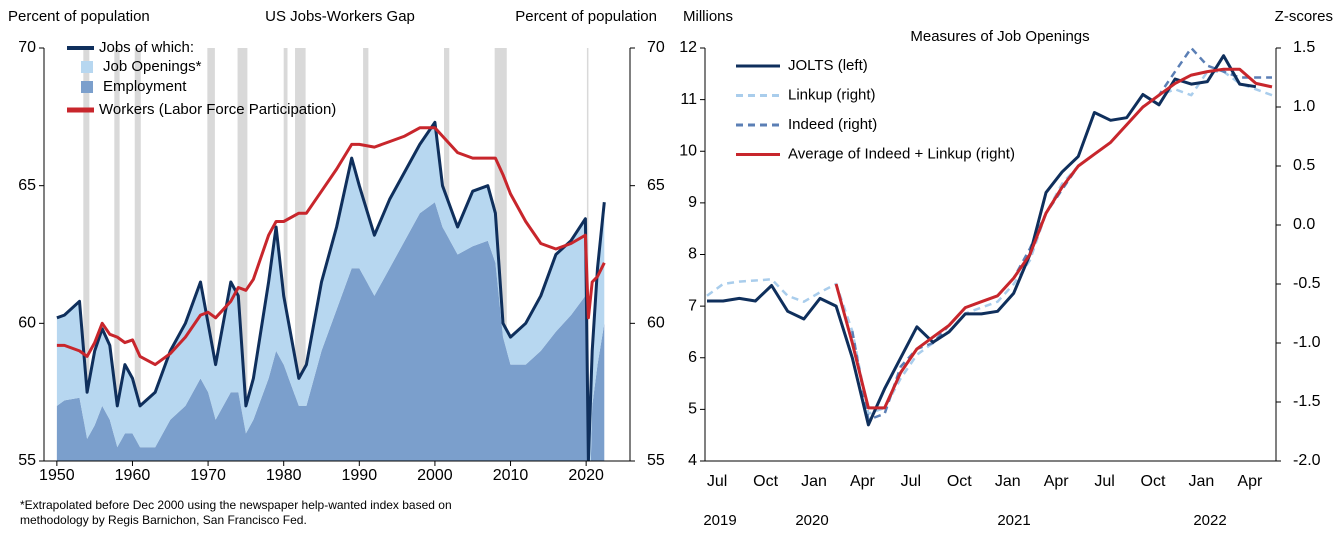 This screenshot has width=1343, height=535. I want to click on y-axis-label: Percent of population, so click(79, 16).